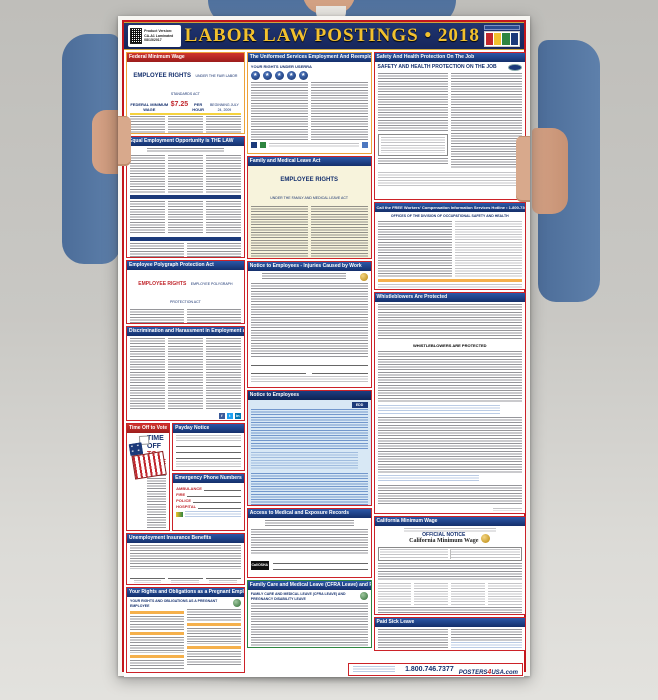 The width and height of the screenshot is (658, 700). Describe the element at coordinates (309, 513) in the screenshot. I see `section-title: Access to Medical and Exposure Records` at that location.